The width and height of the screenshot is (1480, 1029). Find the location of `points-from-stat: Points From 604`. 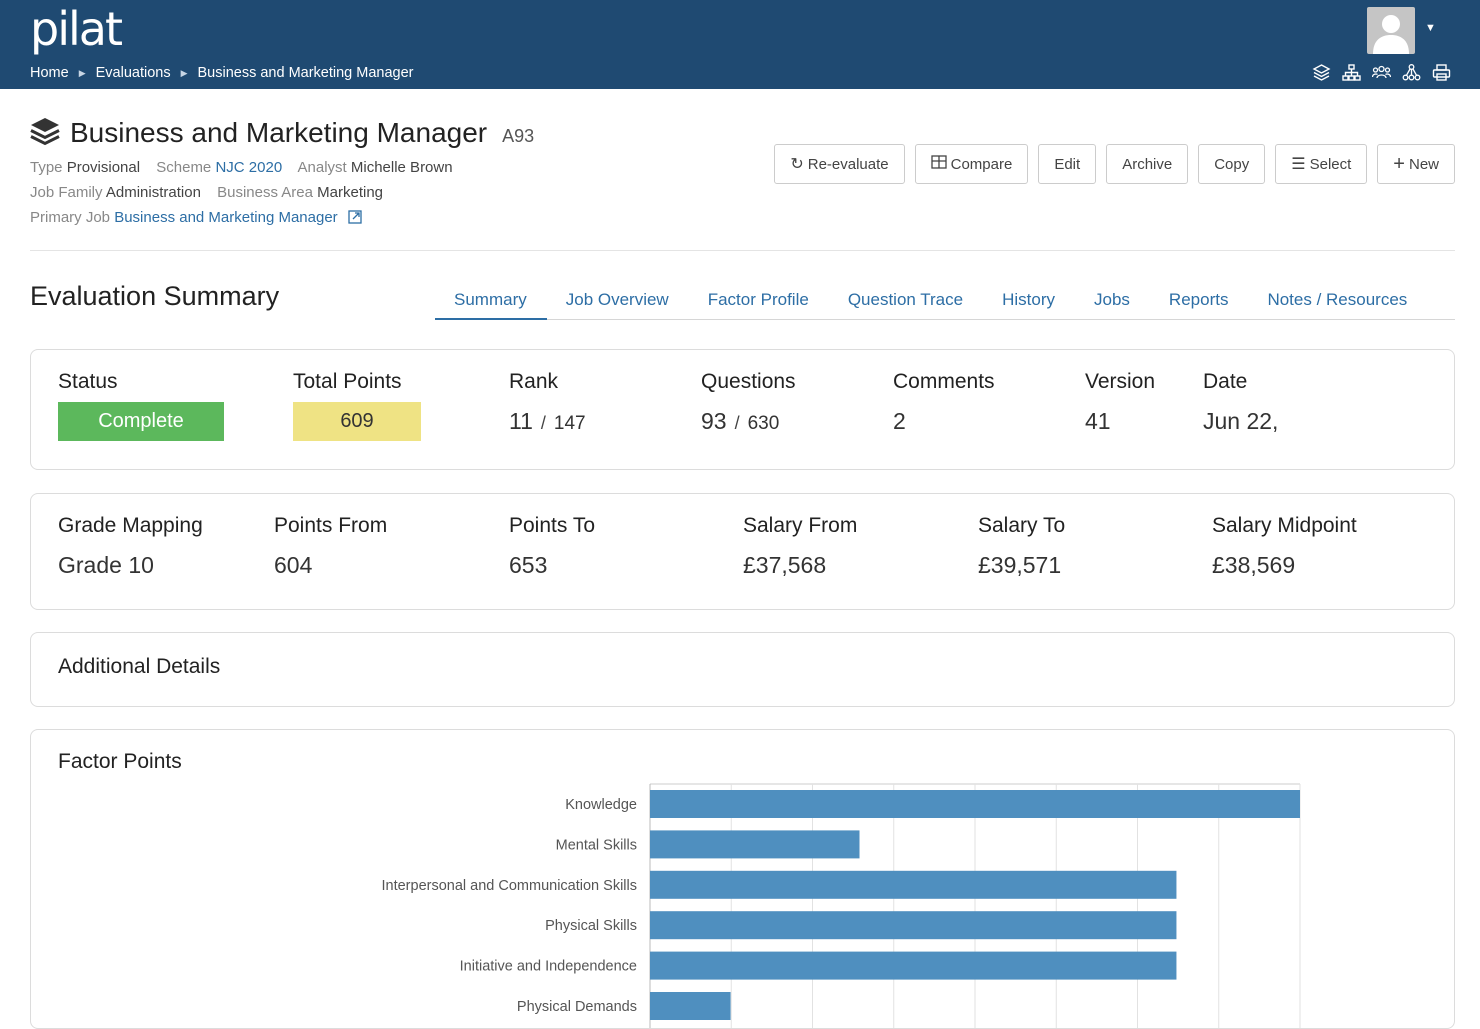

points-from-stat: Points From 604 is located at coordinates (330, 546).